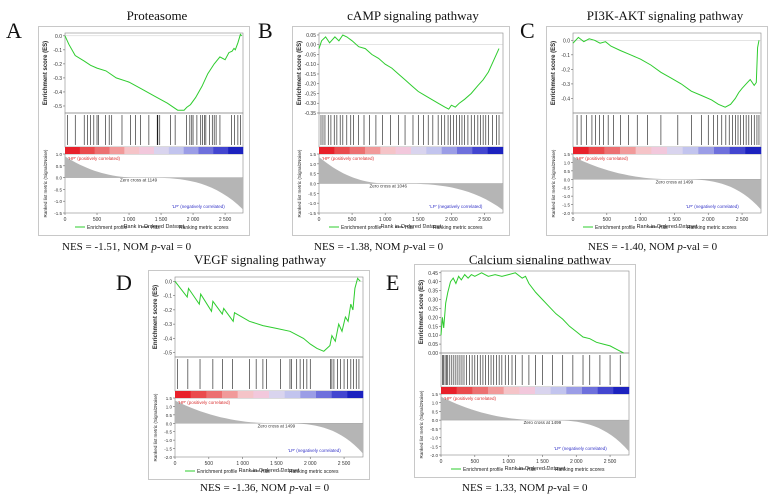 Image resolution: width=776 pixels, height=499 pixels. I want to click on stat-line-b: NES = -1.38, NOM p-val = 0, so click(378, 247).